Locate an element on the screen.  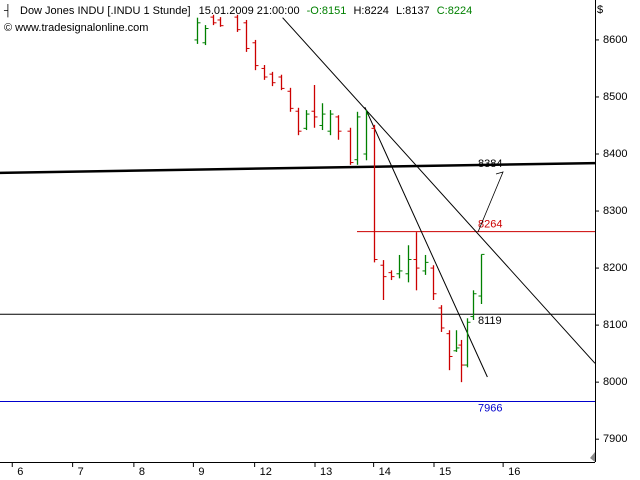
corner-arrow is located at coordinates (592, 457).